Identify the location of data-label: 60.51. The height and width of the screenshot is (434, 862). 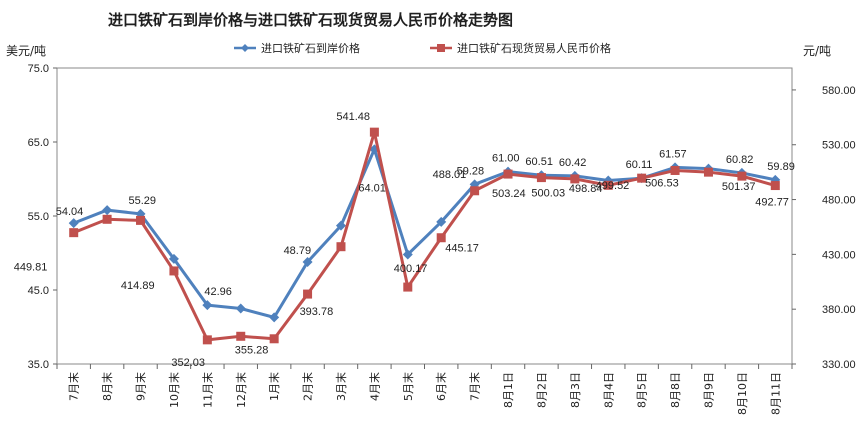
(539, 162).